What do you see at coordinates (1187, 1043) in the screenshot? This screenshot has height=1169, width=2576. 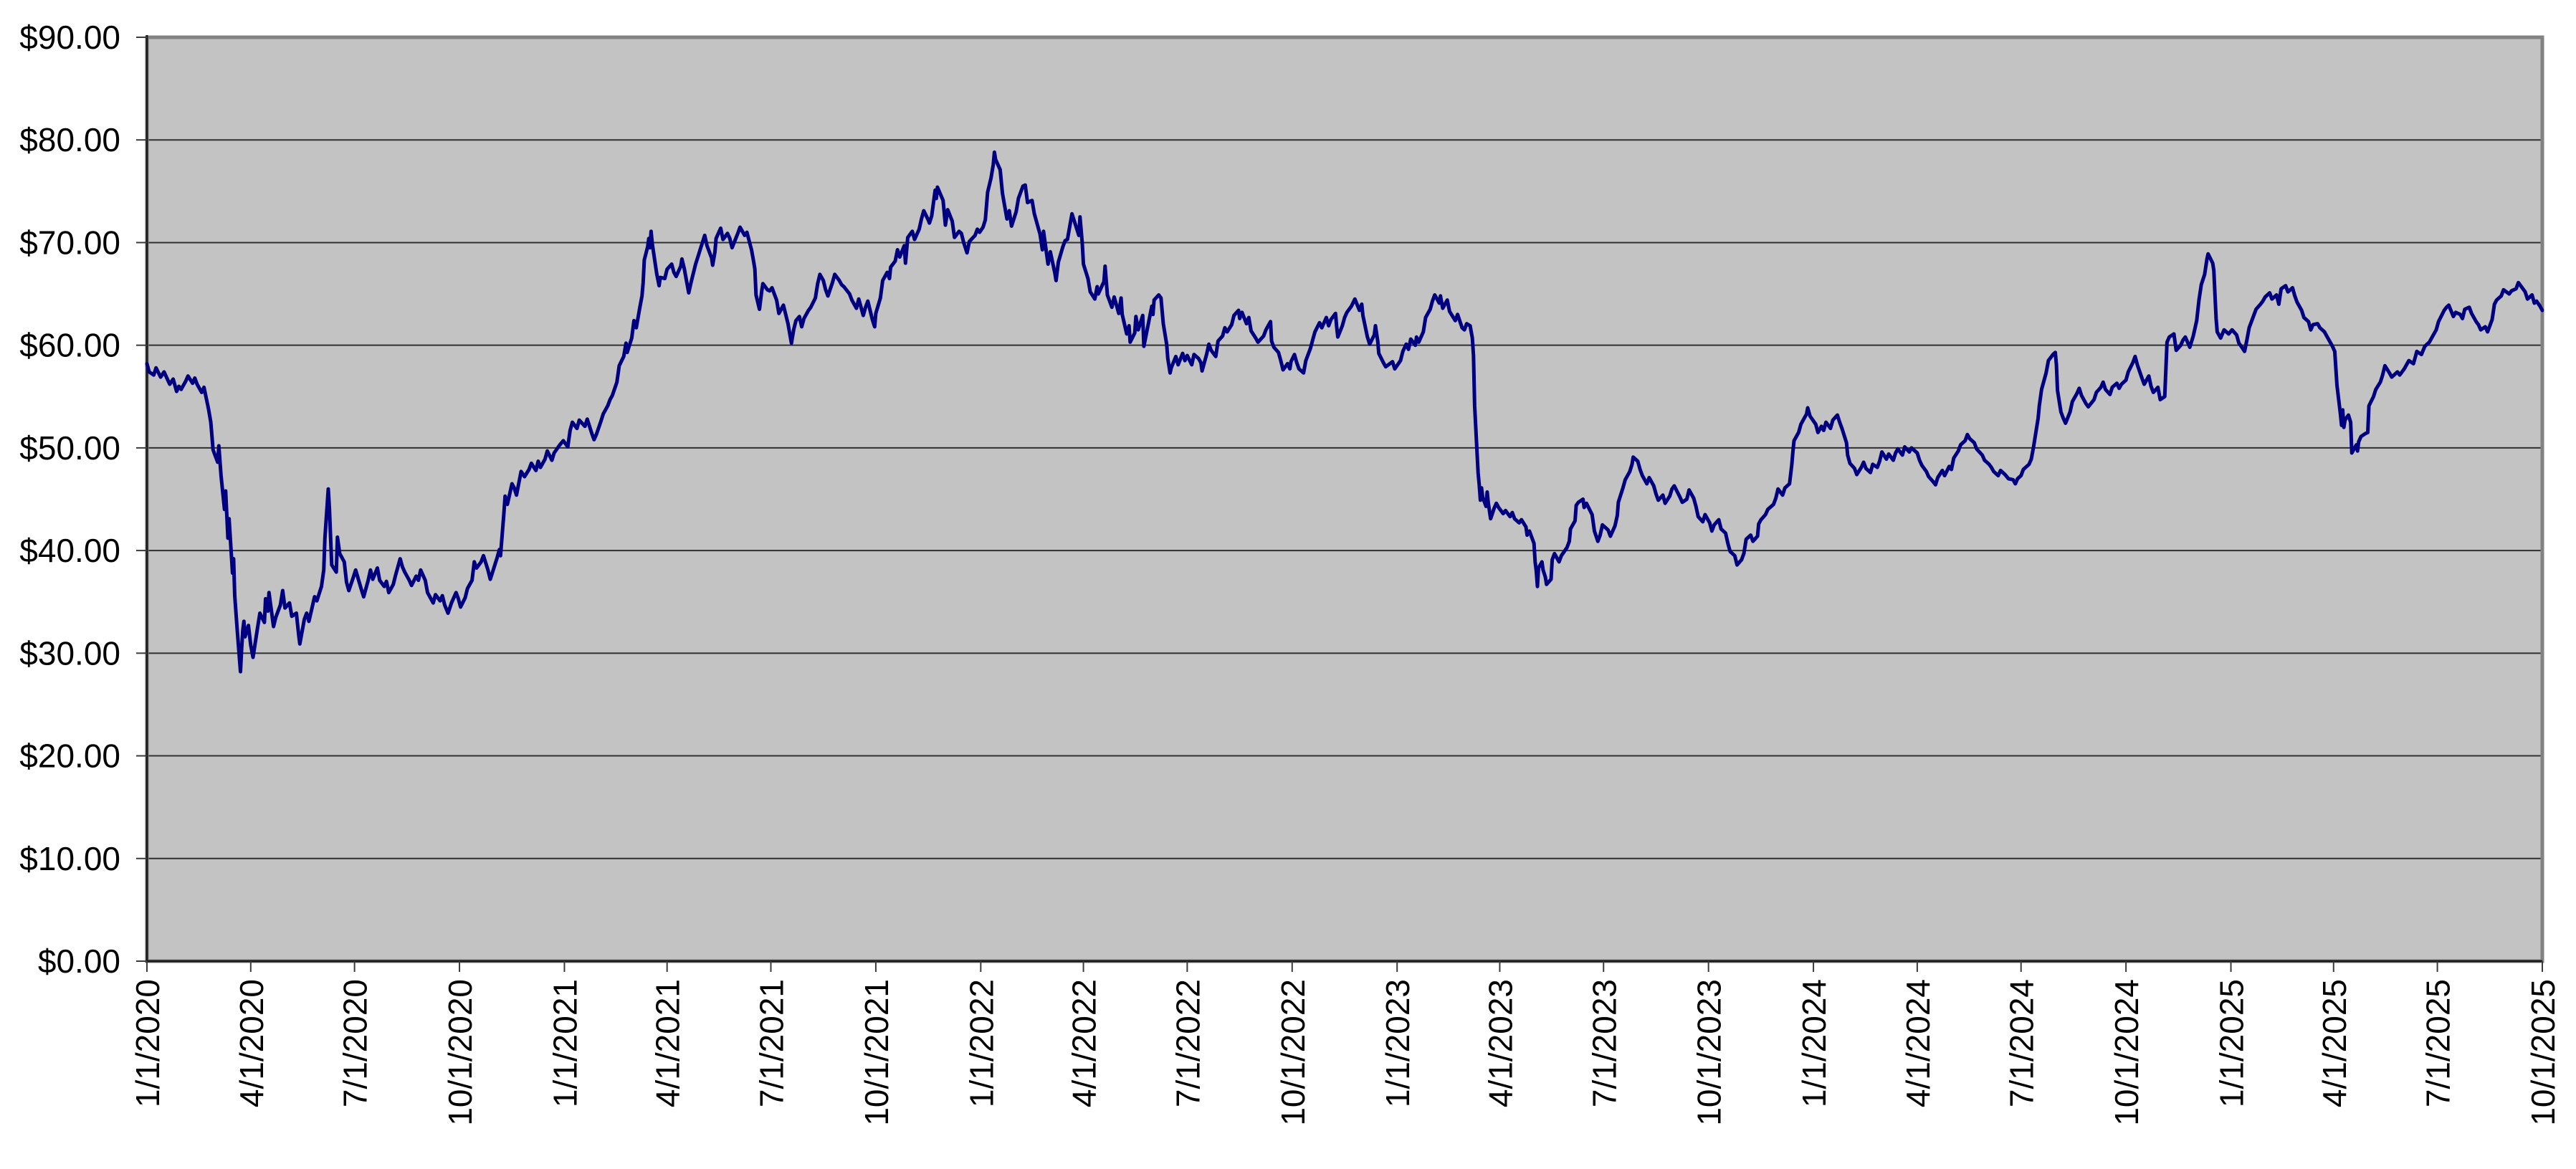 I see `x-axis-label: 7/1/2022` at bounding box center [1187, 1043].